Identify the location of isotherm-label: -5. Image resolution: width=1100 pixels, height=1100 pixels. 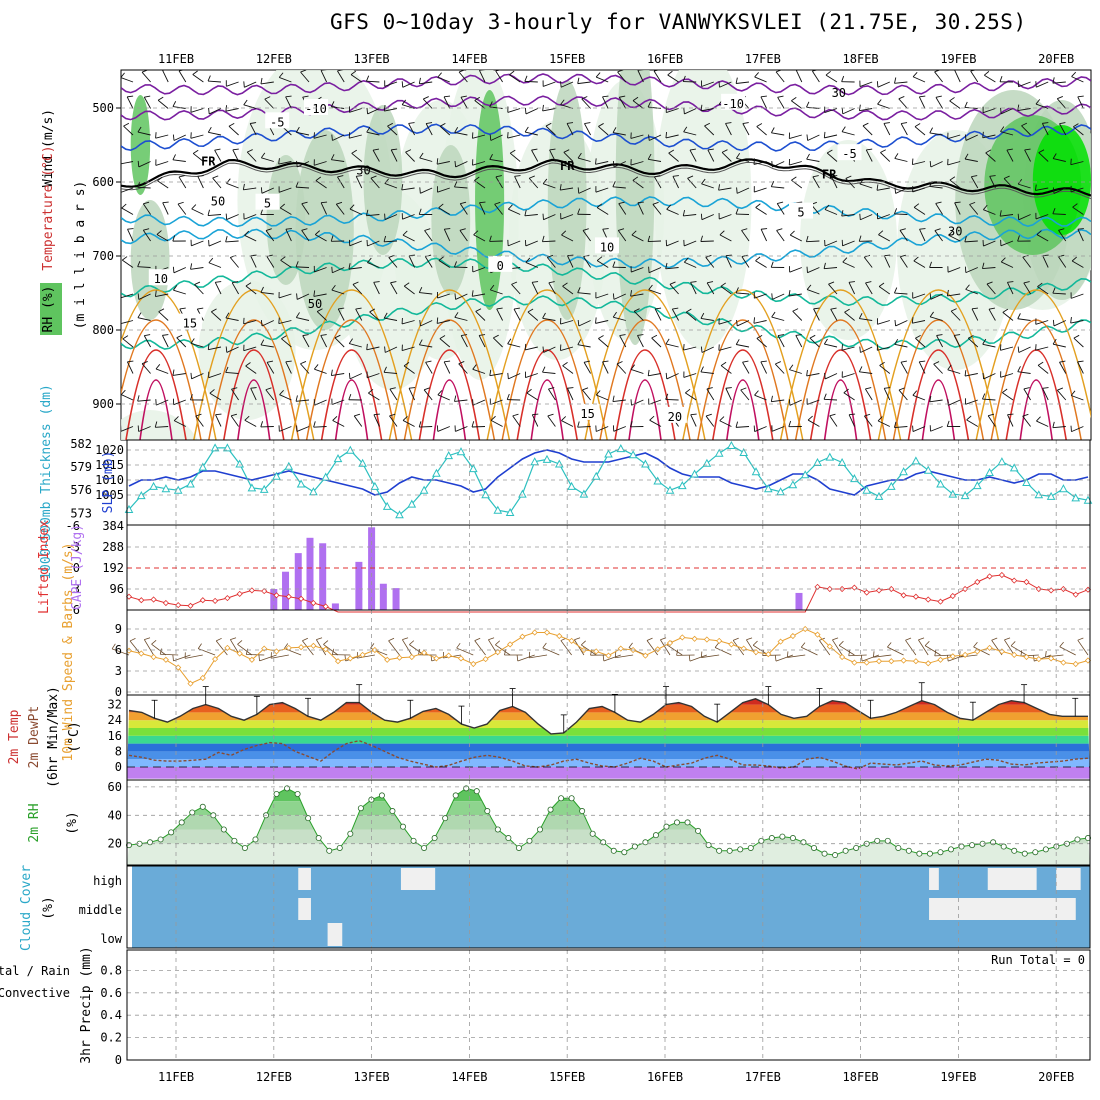
(849, 154).